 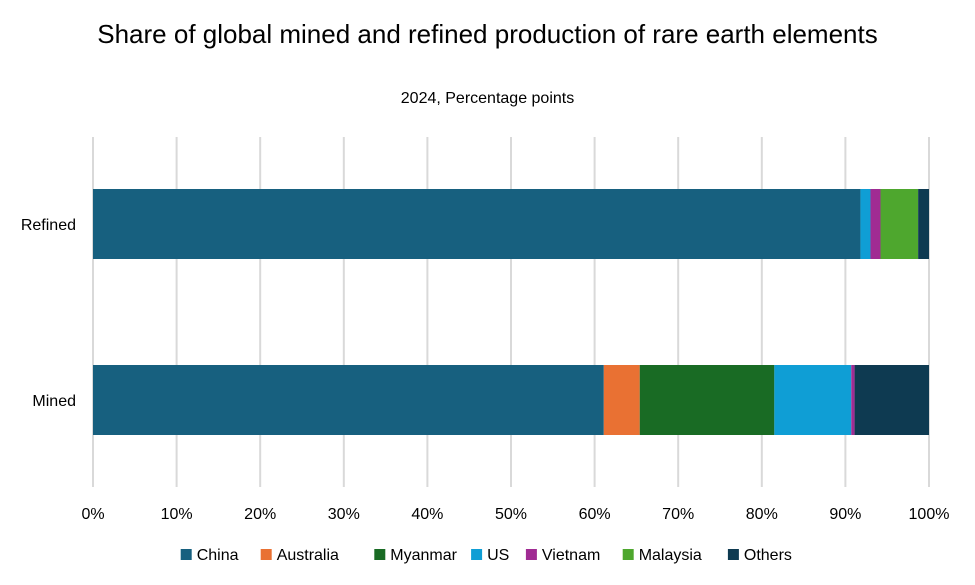 What do you see at coordinates (487, 98) in the screenshot?
I see `chart-subtitle: 2024, Percentage points` at bounding box center [487, 98].